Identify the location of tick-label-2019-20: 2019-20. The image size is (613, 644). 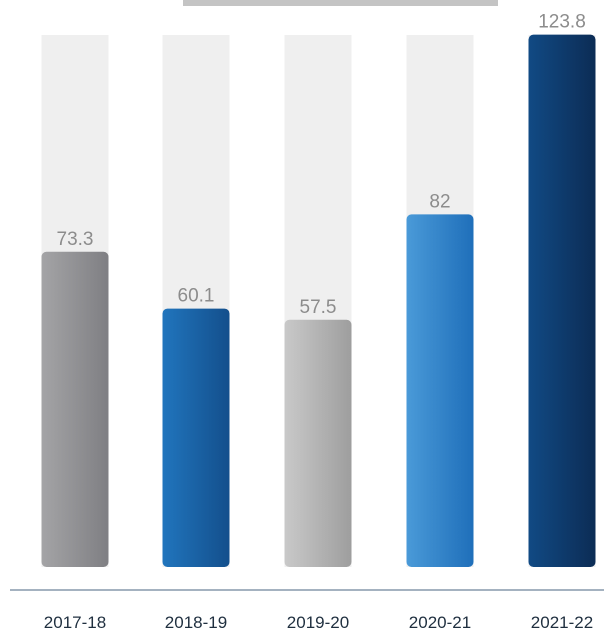
(318, 622).